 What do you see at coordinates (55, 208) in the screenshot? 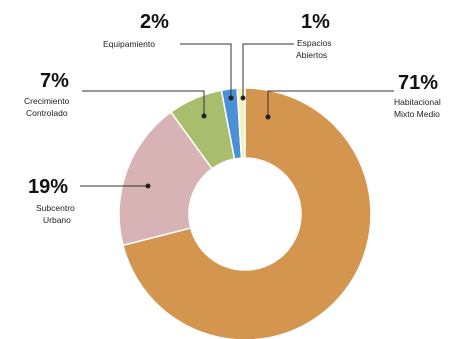
I see `slice-name-line: Subcentro` at bounding box center [55, 208].